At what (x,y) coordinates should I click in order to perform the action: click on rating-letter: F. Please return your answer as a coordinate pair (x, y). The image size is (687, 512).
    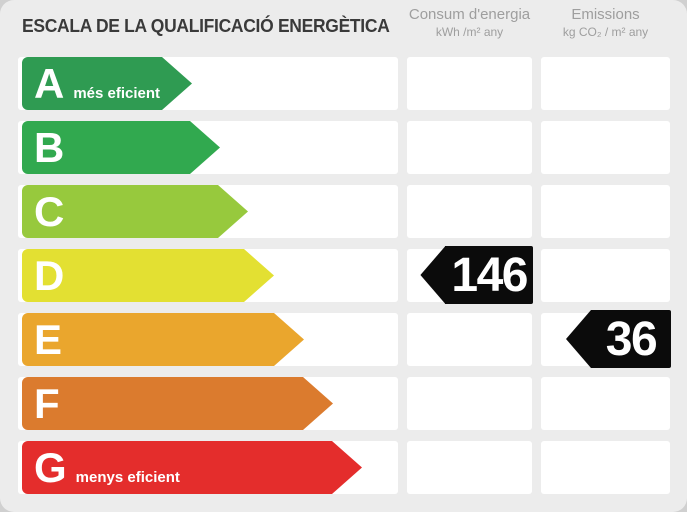
    Looking at the image, I should click on (47, 403).